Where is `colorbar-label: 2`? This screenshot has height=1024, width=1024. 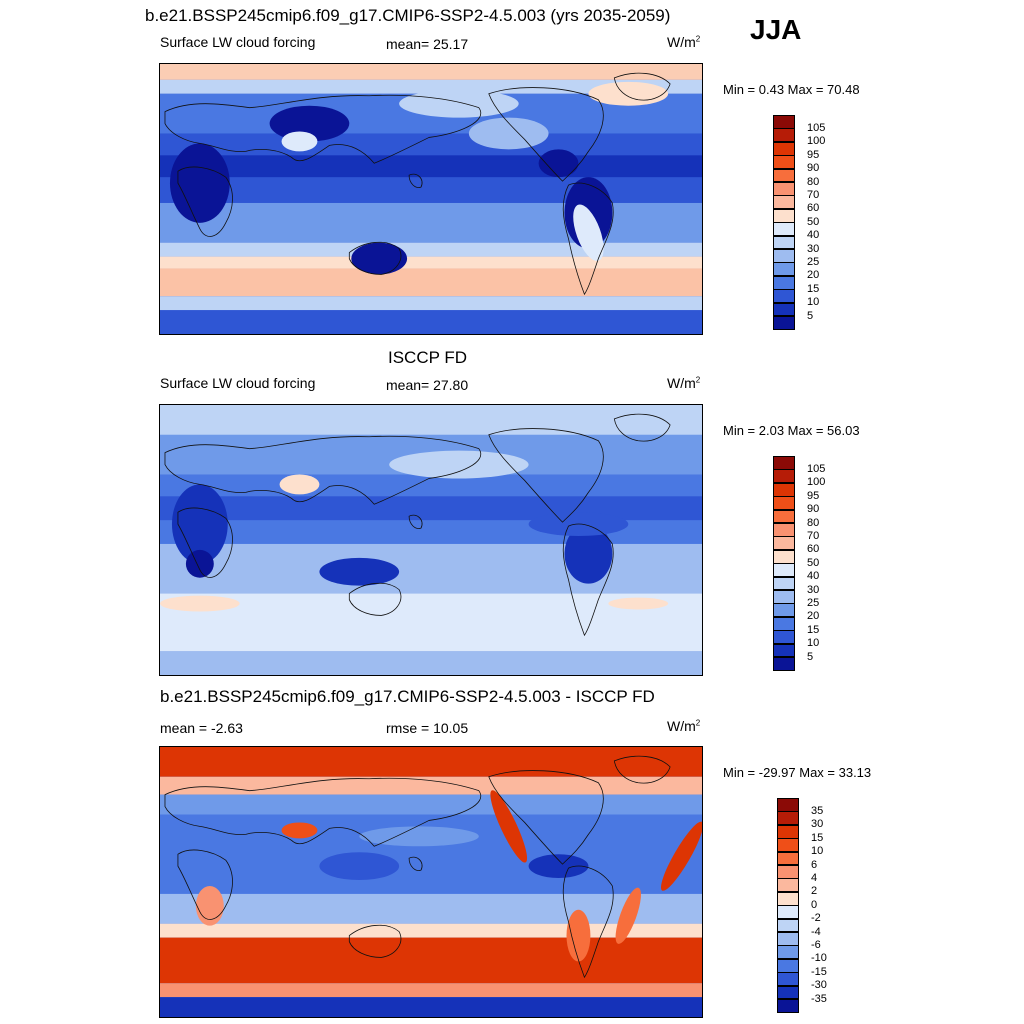
colorbar-label: 2 is located at coordinates (814, 891).